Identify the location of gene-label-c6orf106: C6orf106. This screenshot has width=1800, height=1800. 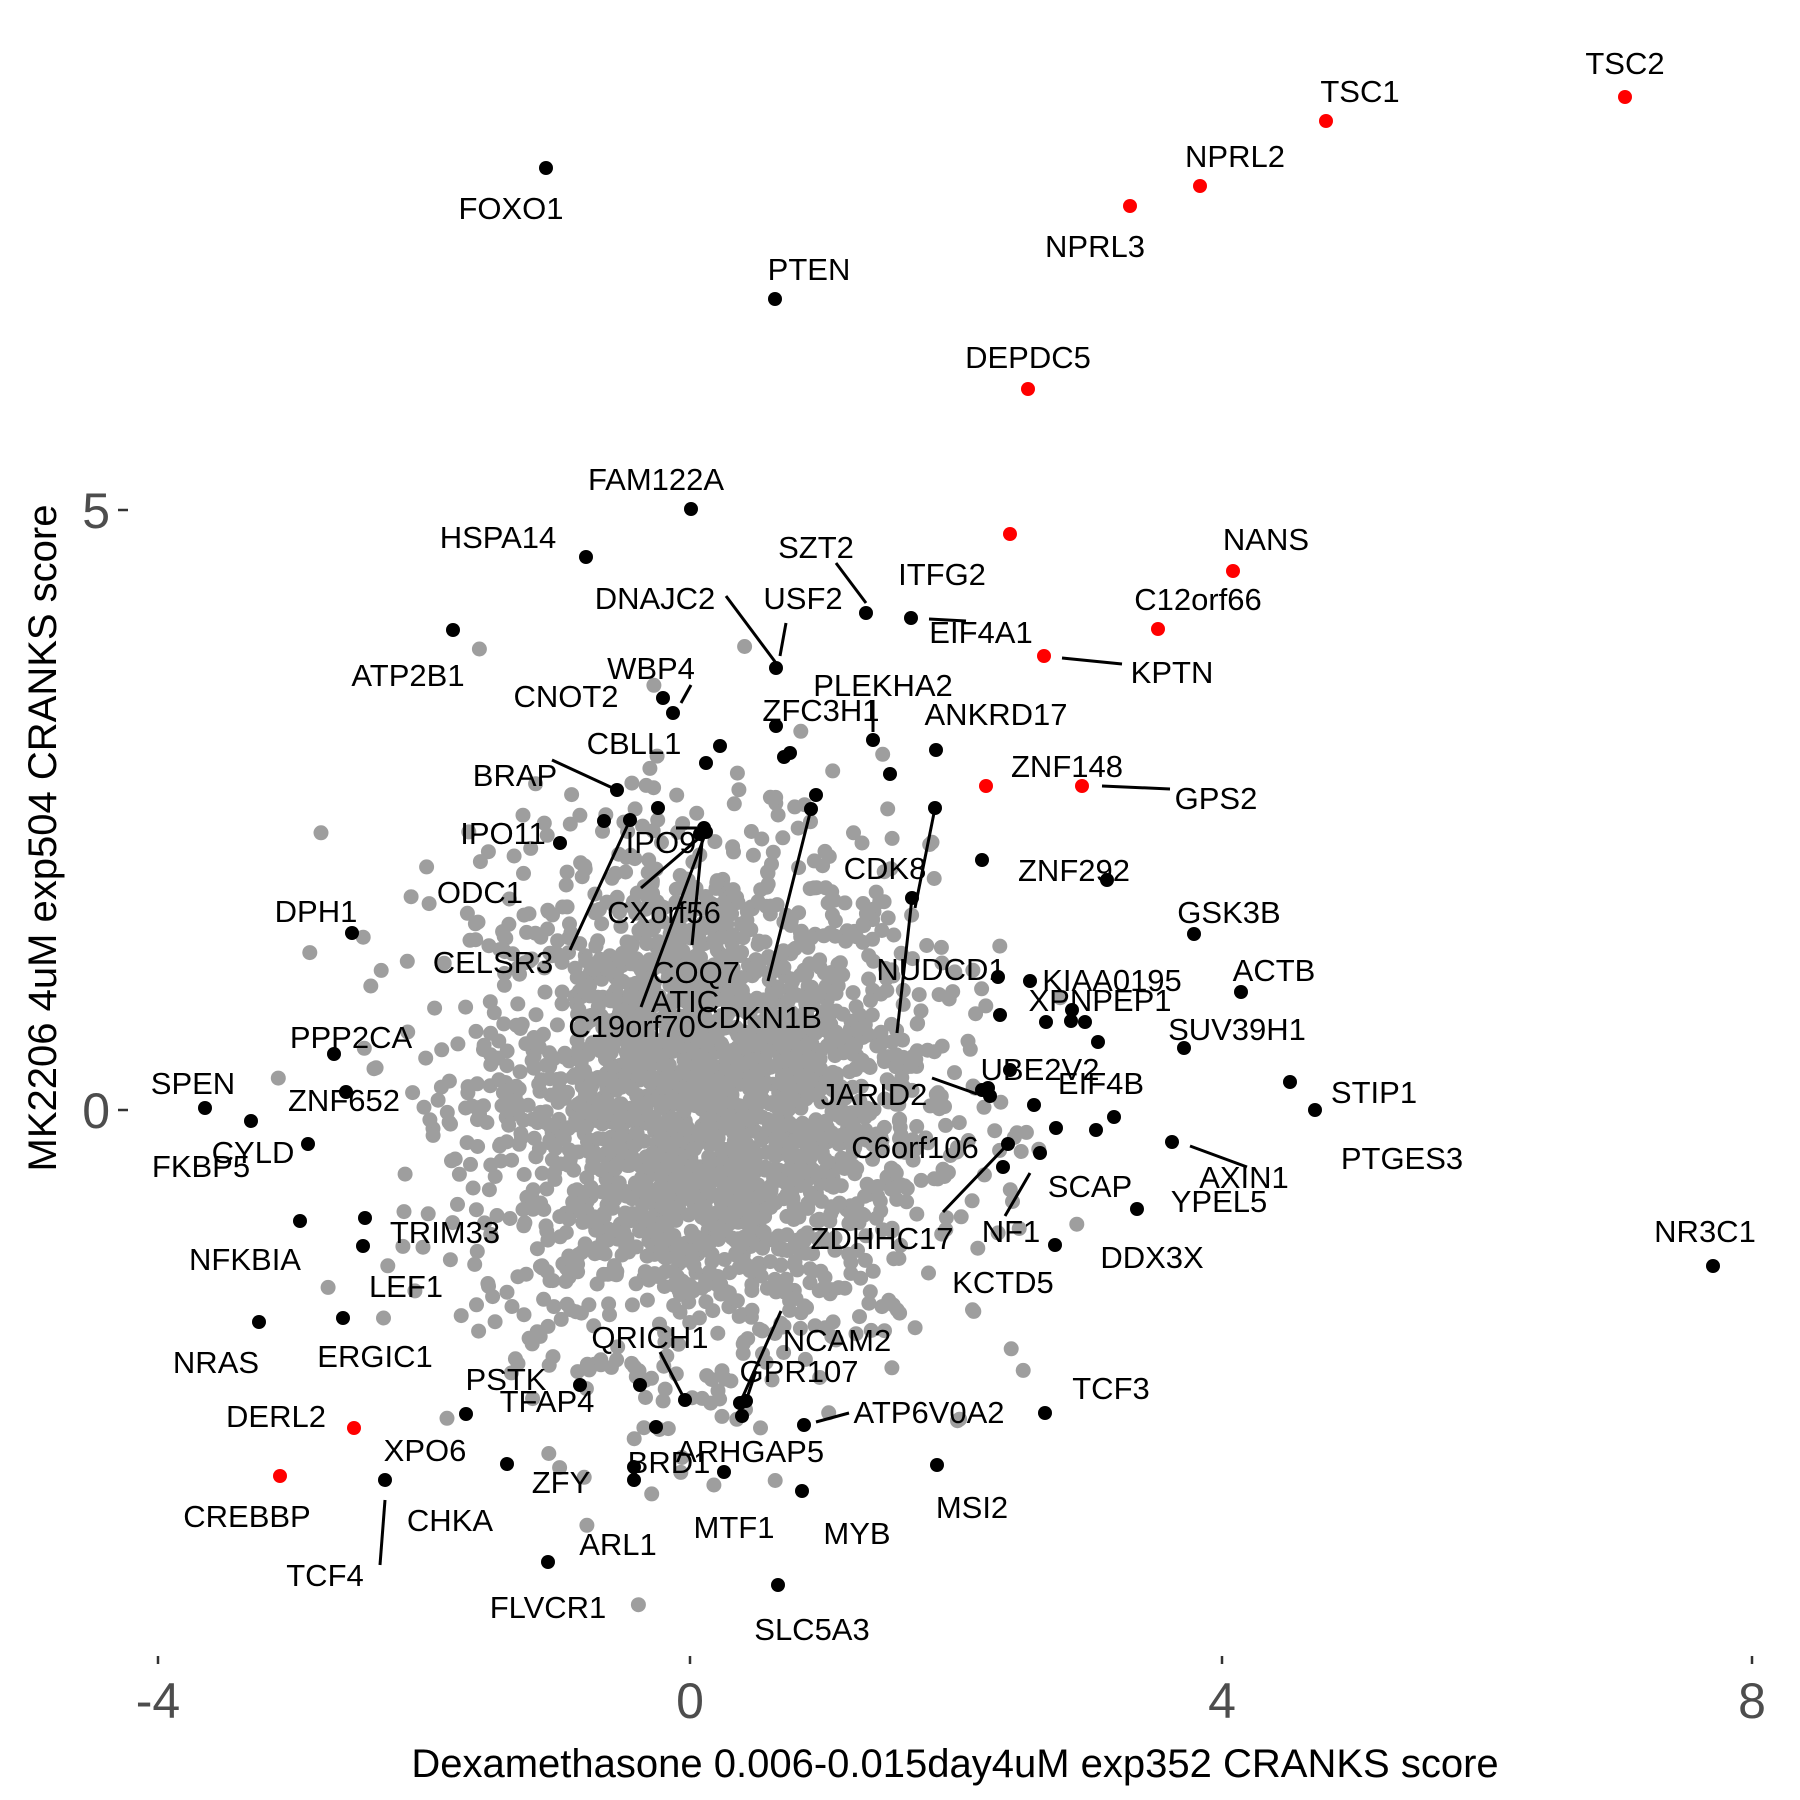
(915, 1147).